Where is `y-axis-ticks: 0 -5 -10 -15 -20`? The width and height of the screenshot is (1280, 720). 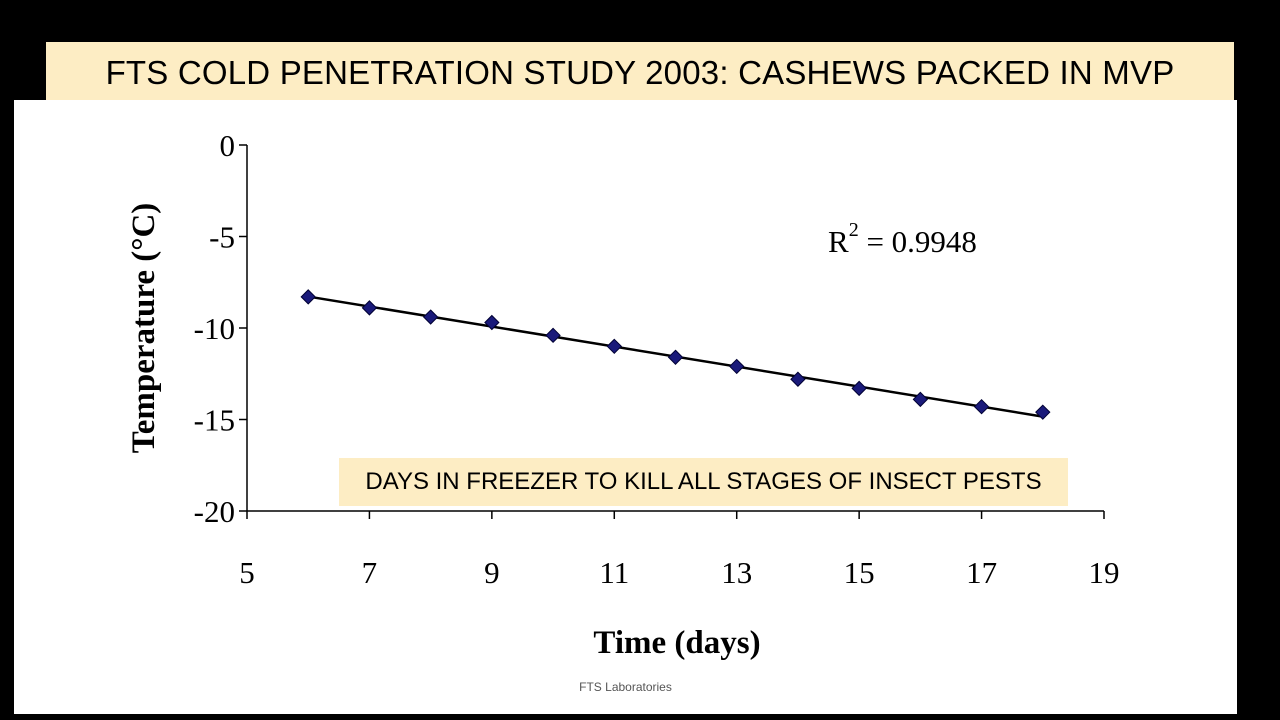 y-axis-ticks: 0 -5 -10 -15 -20 is located at coordinates (220, 328).